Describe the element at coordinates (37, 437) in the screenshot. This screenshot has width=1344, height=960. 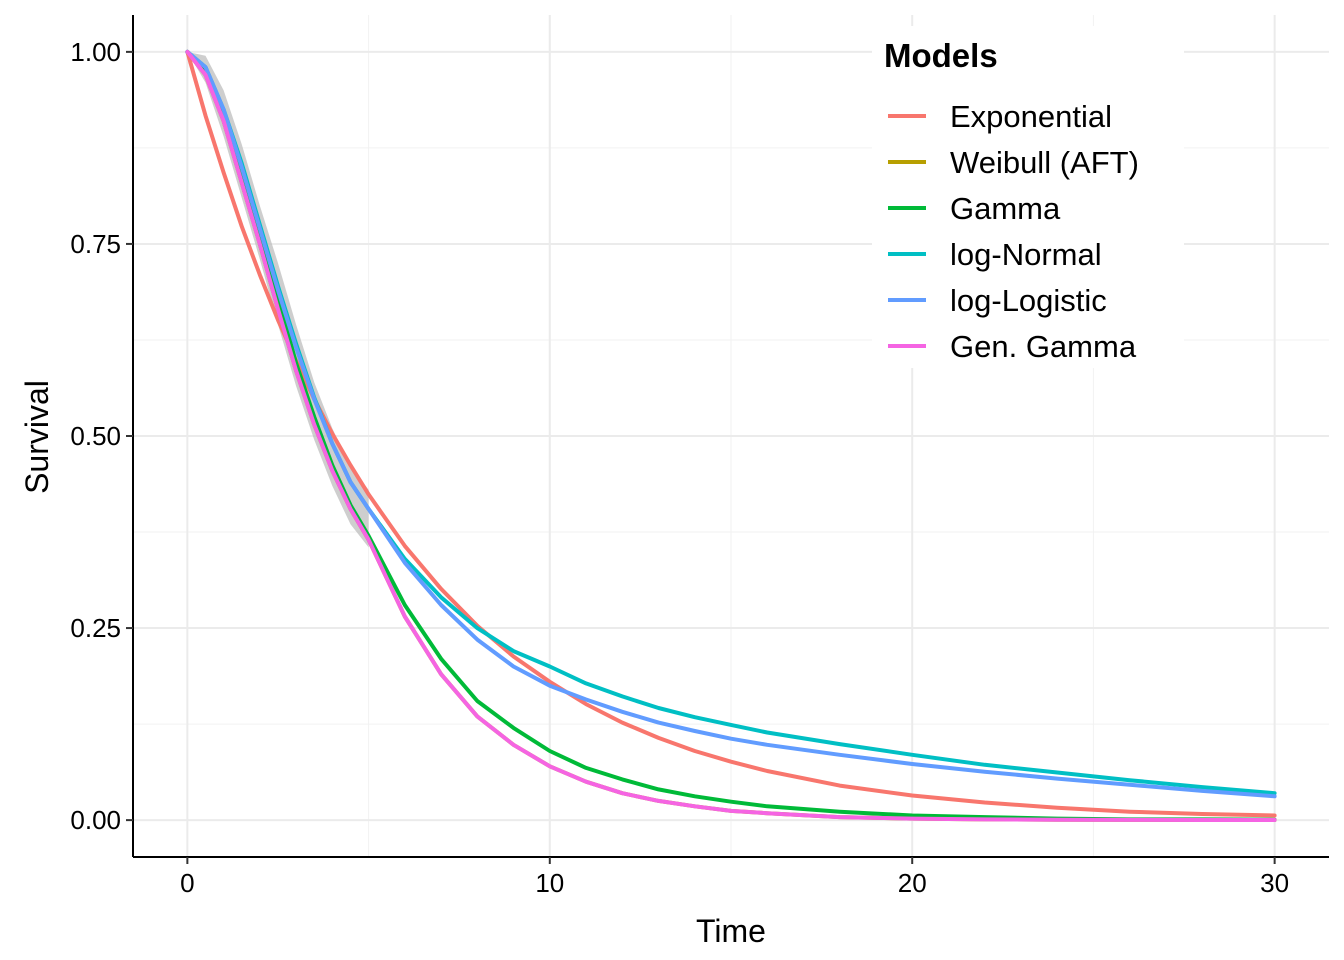
I see `y-axis-title: Survival` at that location.